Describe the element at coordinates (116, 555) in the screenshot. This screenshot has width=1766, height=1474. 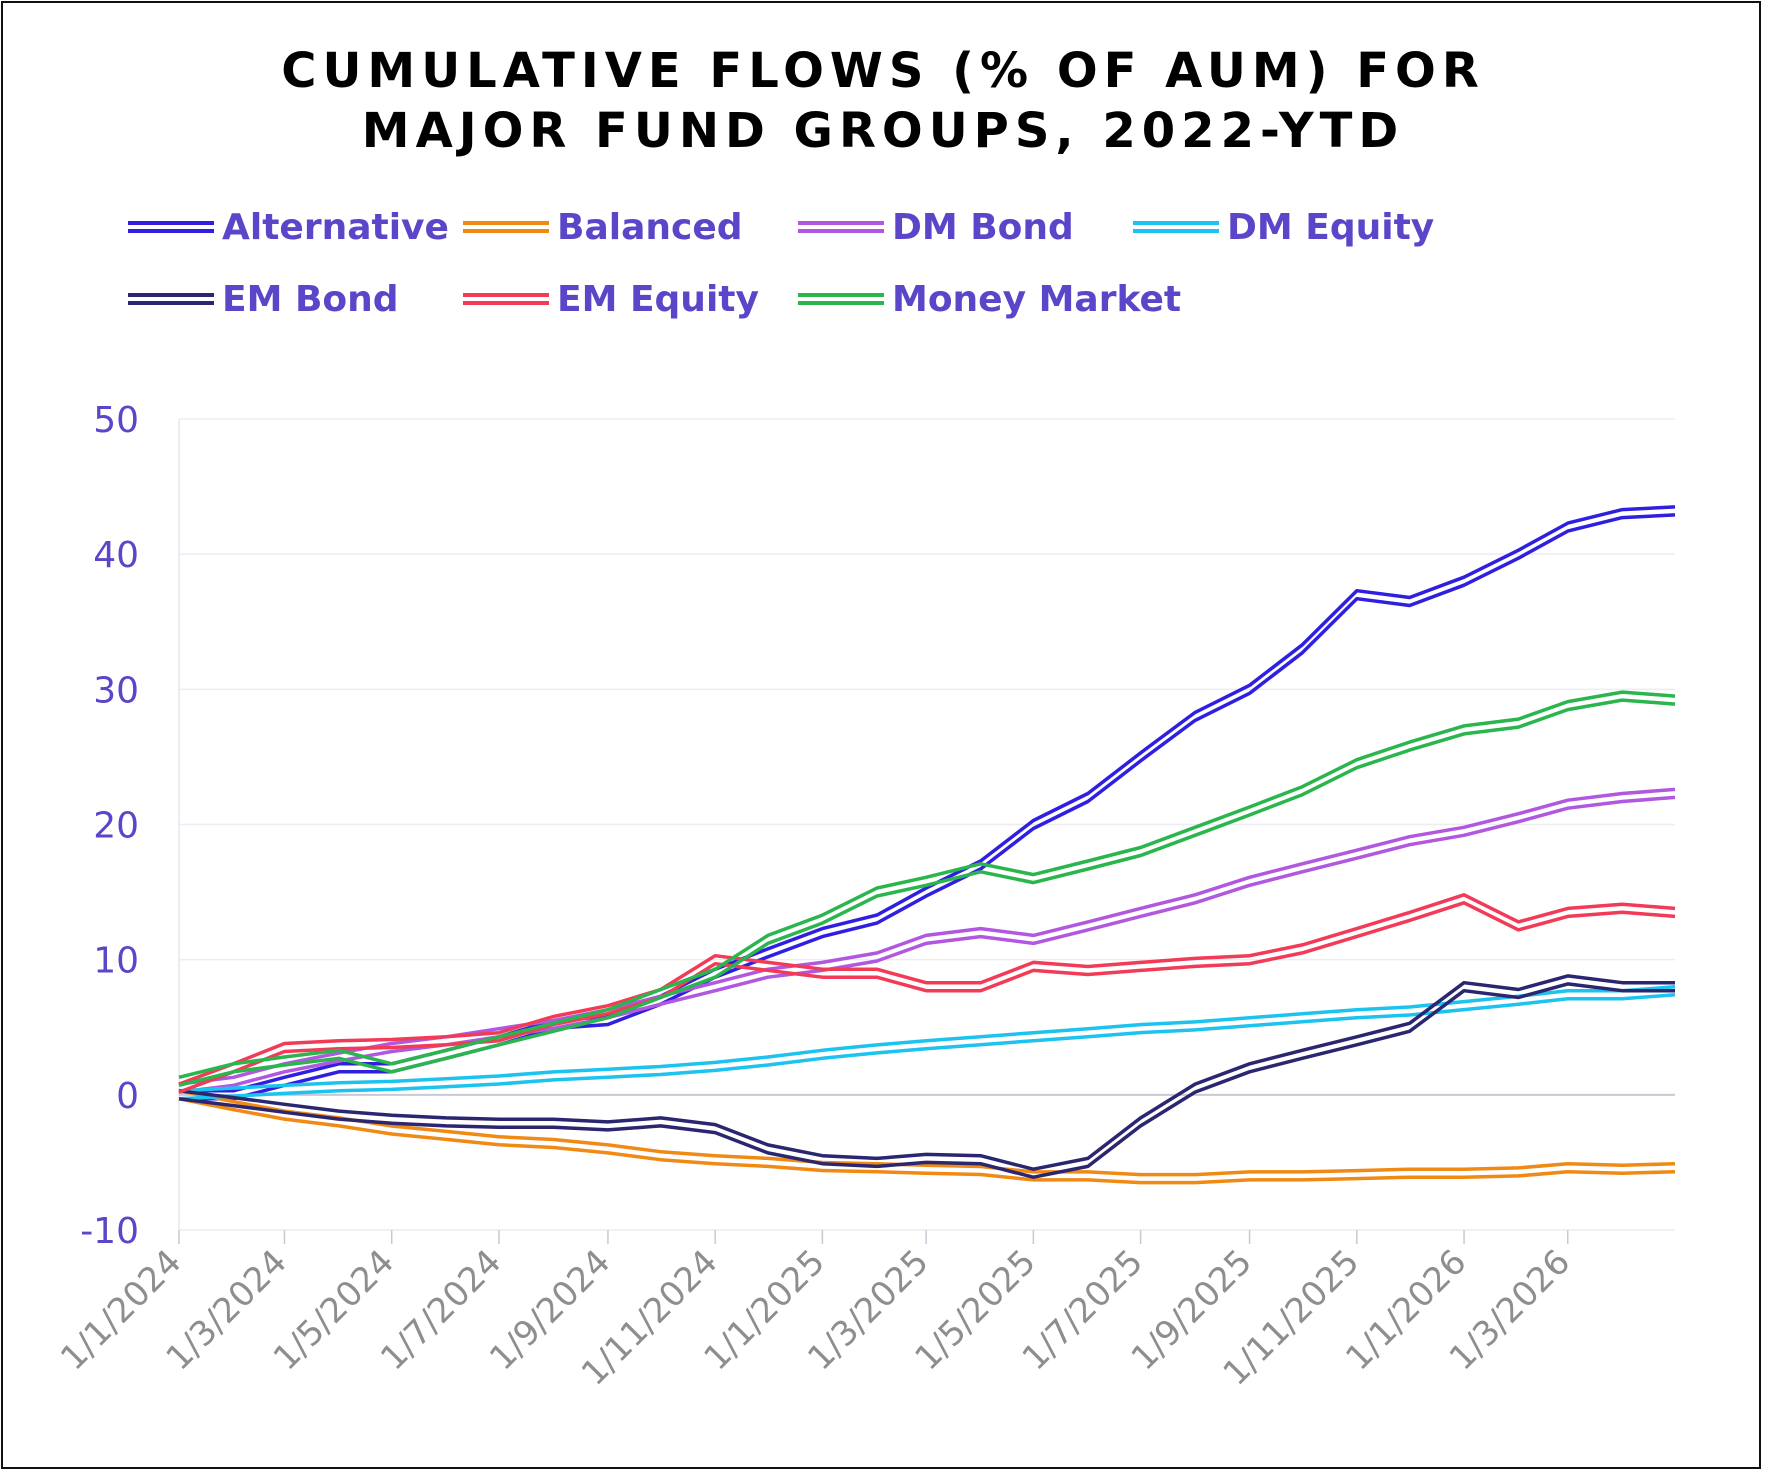
I see `y-tick-label: 40` at that location.